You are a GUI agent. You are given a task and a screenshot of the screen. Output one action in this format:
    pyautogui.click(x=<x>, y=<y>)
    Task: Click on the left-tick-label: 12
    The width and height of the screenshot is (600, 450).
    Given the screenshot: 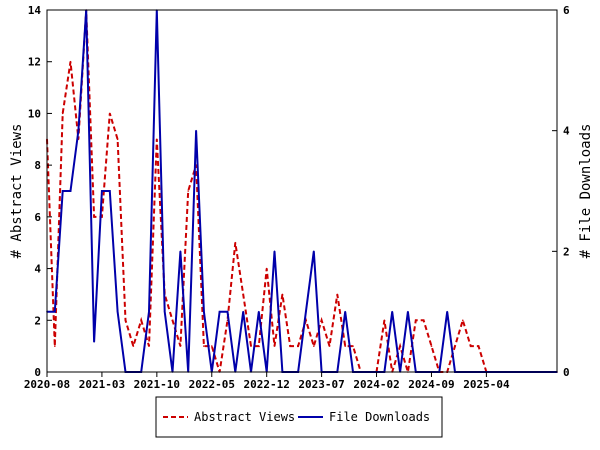 What is the action you would take?
    pyautogui.click(x=34, y=62)
    